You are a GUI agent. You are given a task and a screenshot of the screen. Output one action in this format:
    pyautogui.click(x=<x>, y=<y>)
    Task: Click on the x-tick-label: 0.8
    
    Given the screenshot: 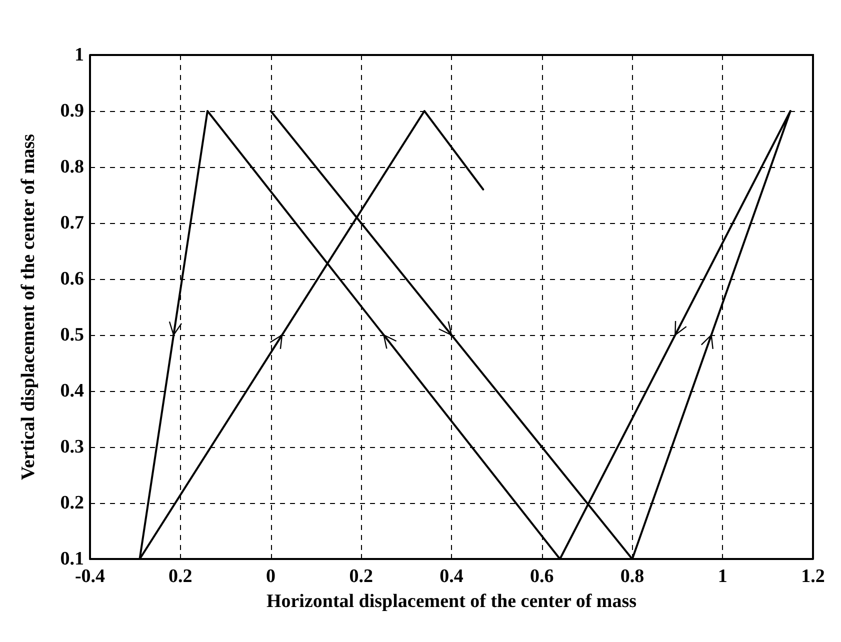 What is the action you would take?
    pyautogui.click(x=632, y=576)
    